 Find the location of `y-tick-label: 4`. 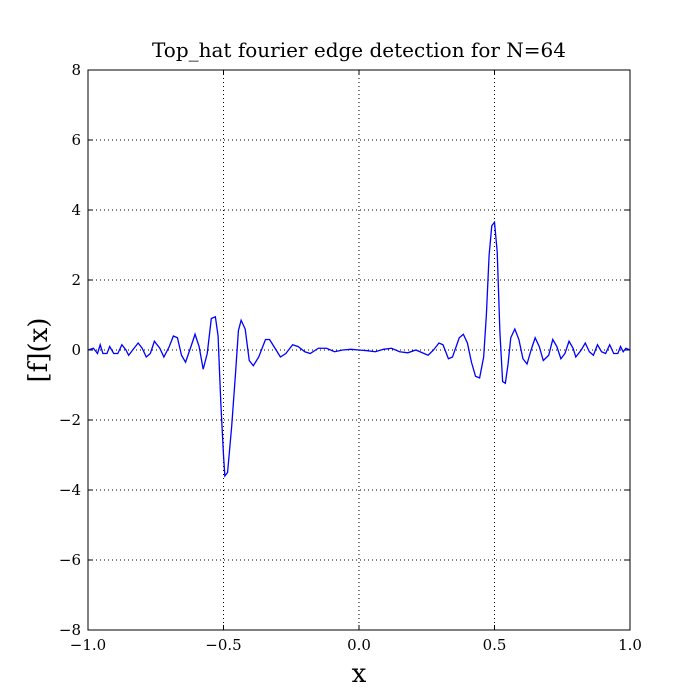

y-tick-label: 4 is located at coordinates (76, 210).